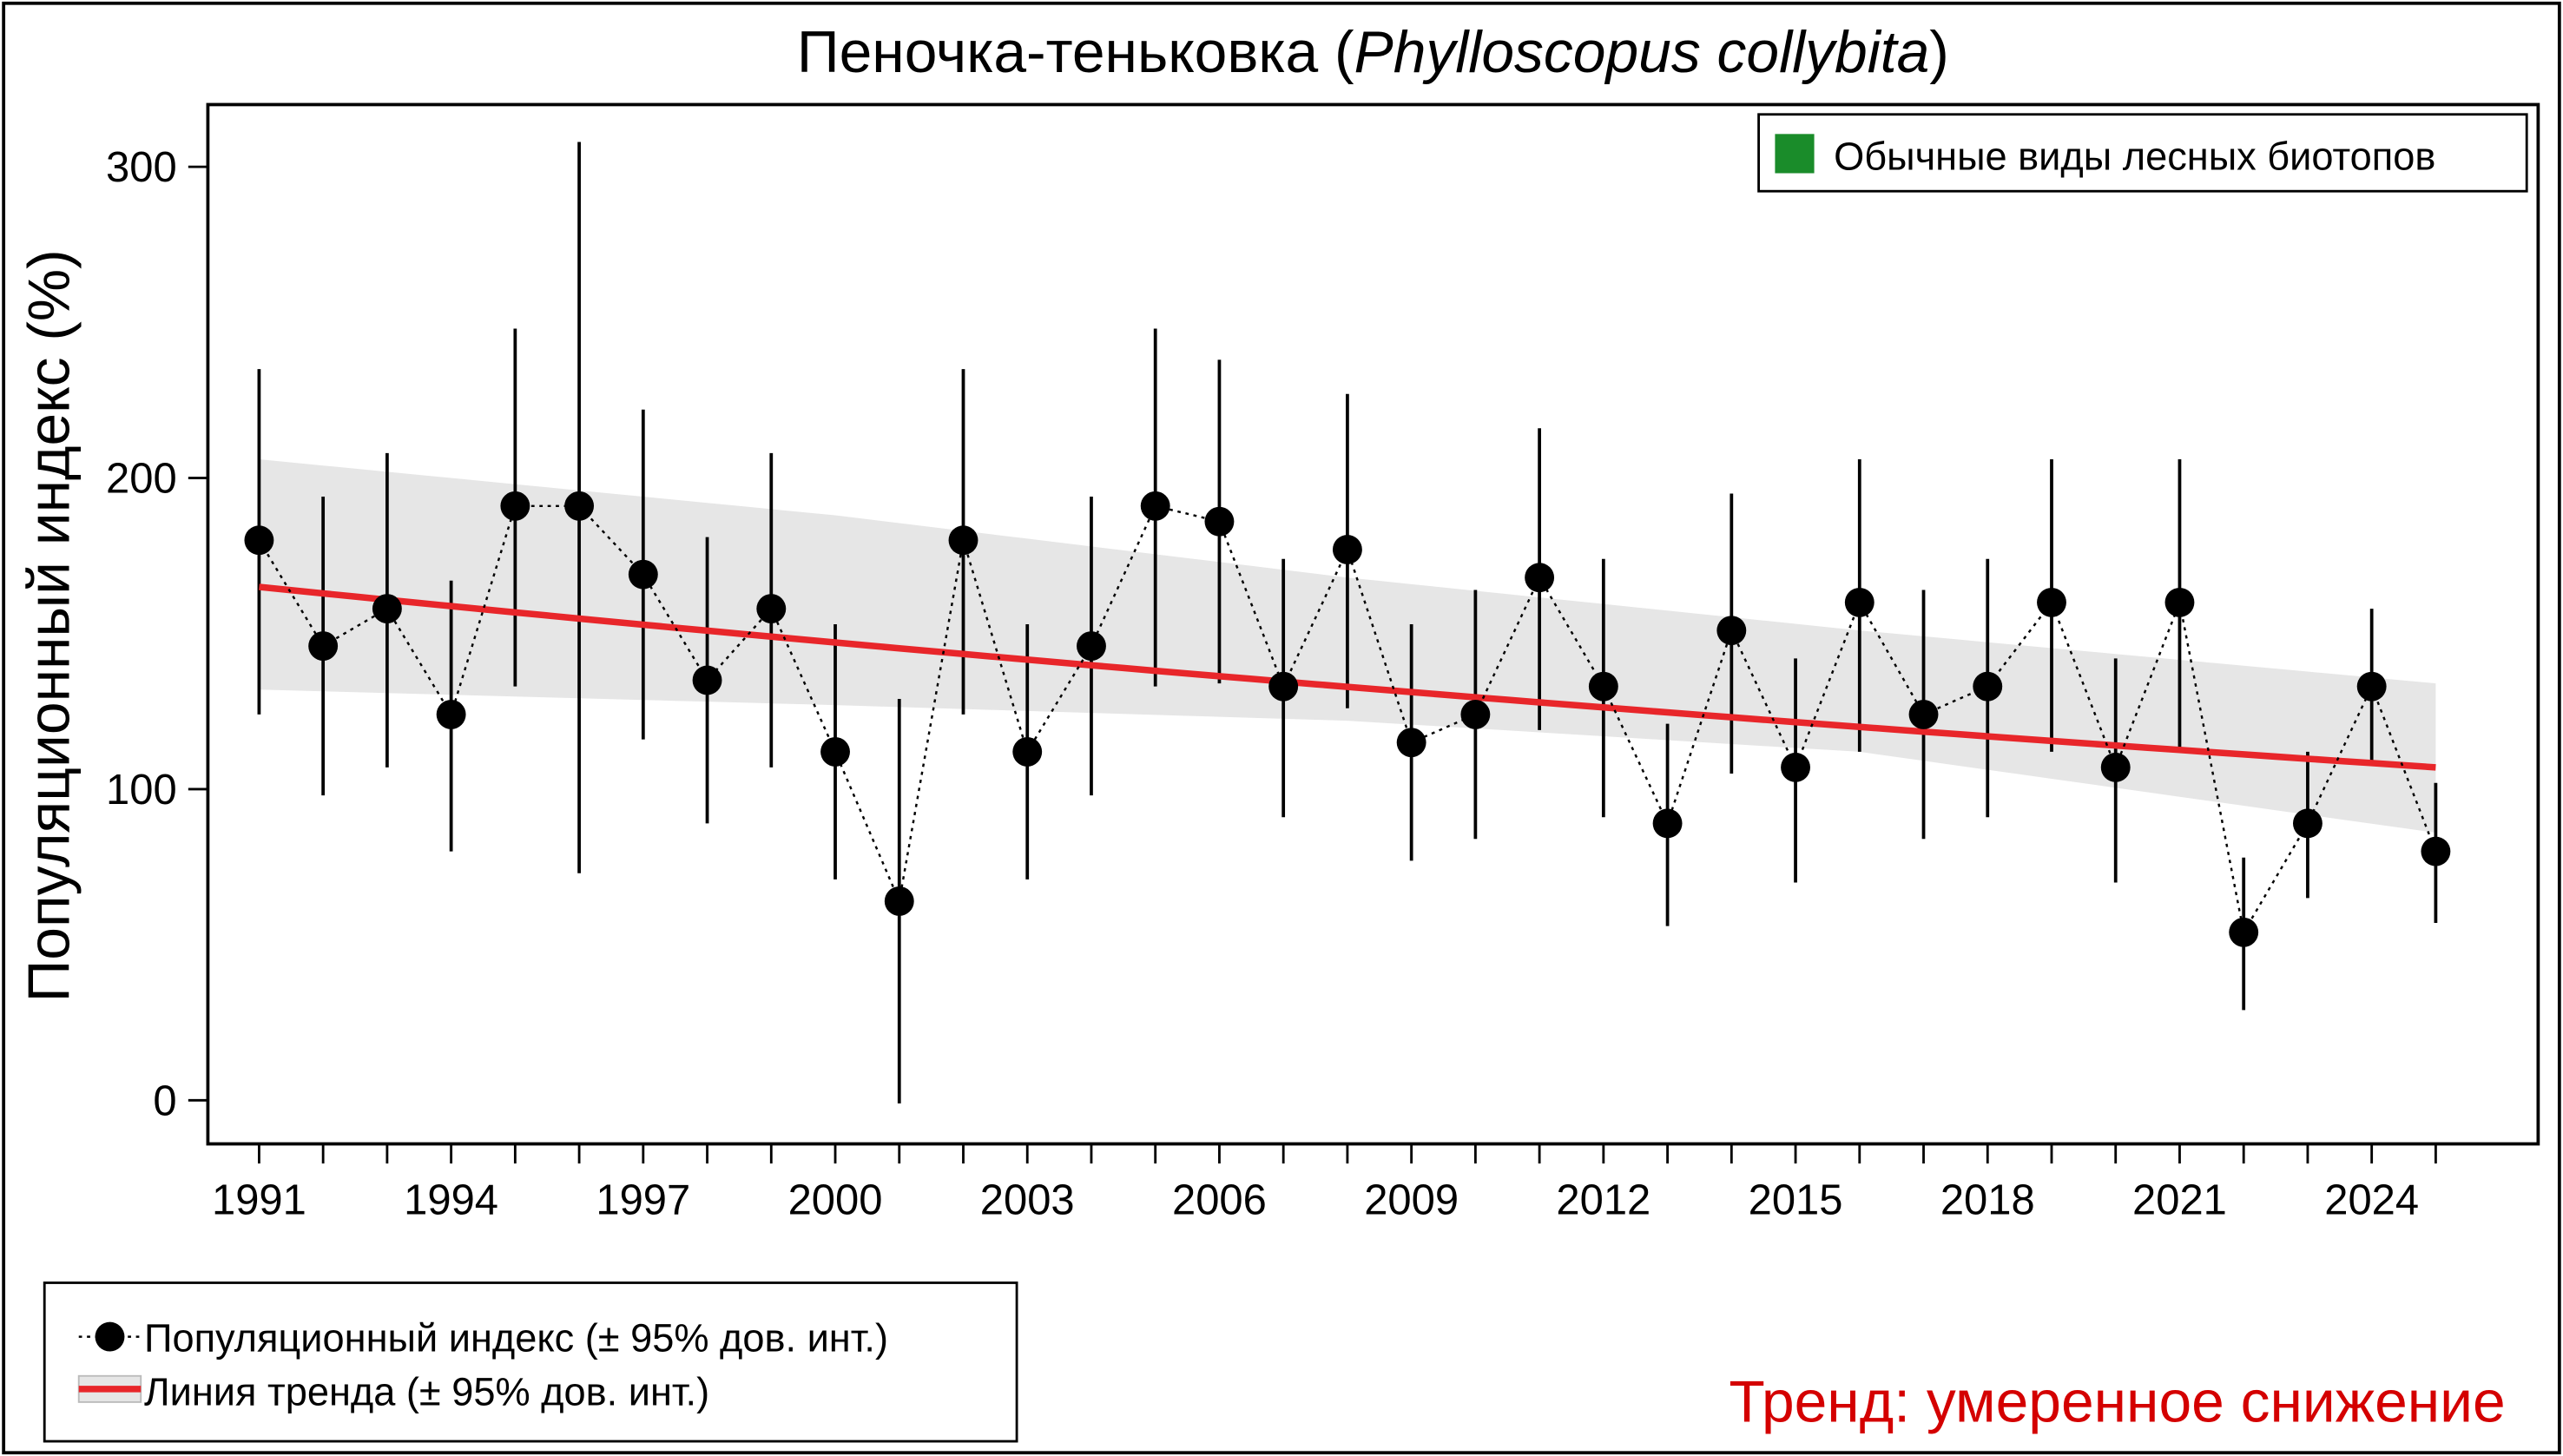 This screenshot has height=1456, width=2563. I want to click on x-tick-label: 2018, so click(1987, 1199).